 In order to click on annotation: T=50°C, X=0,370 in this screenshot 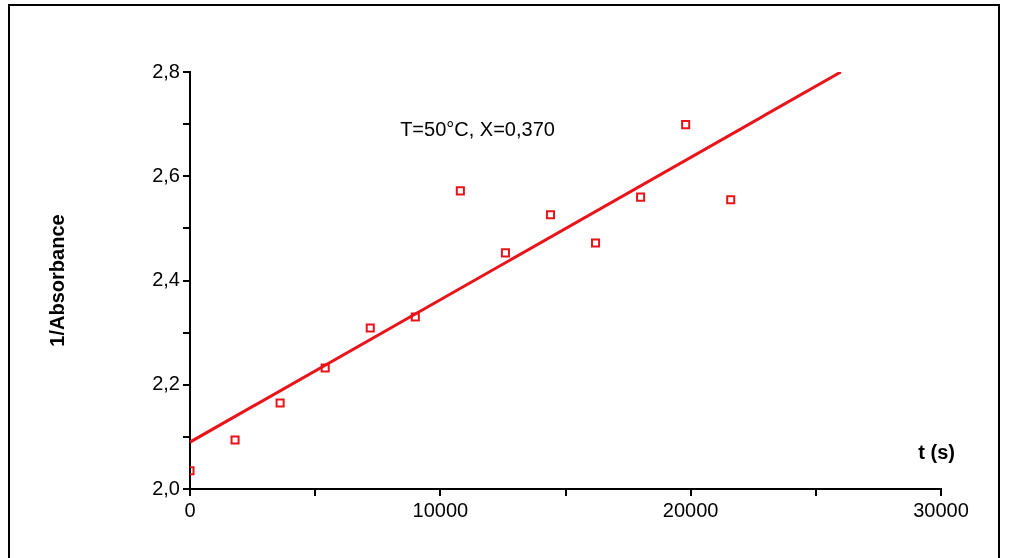, I will do `click(477, 128)`.